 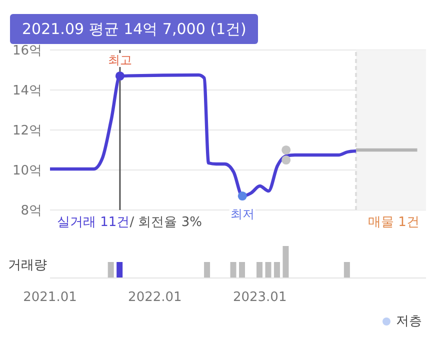 I want to click on y-tick-label: 16억, so click(x=27, y=51).